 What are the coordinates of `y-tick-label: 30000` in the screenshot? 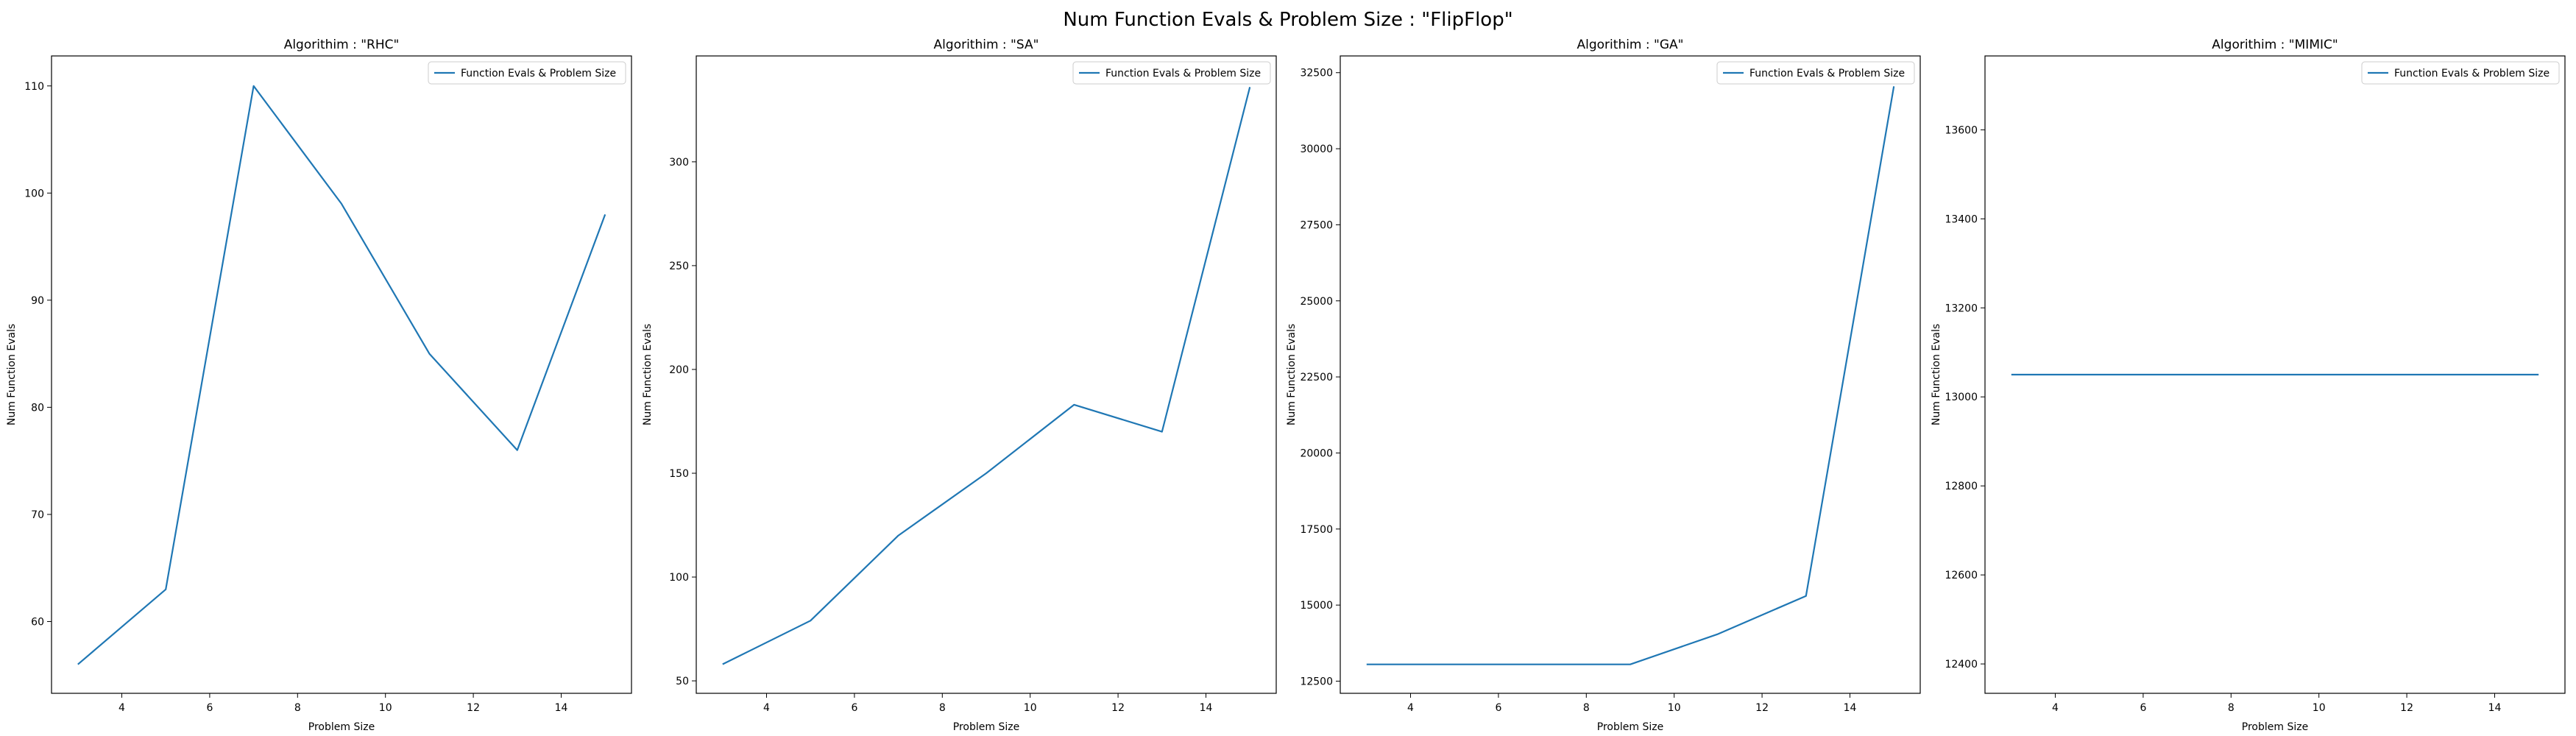 It's located at (1316, 149).